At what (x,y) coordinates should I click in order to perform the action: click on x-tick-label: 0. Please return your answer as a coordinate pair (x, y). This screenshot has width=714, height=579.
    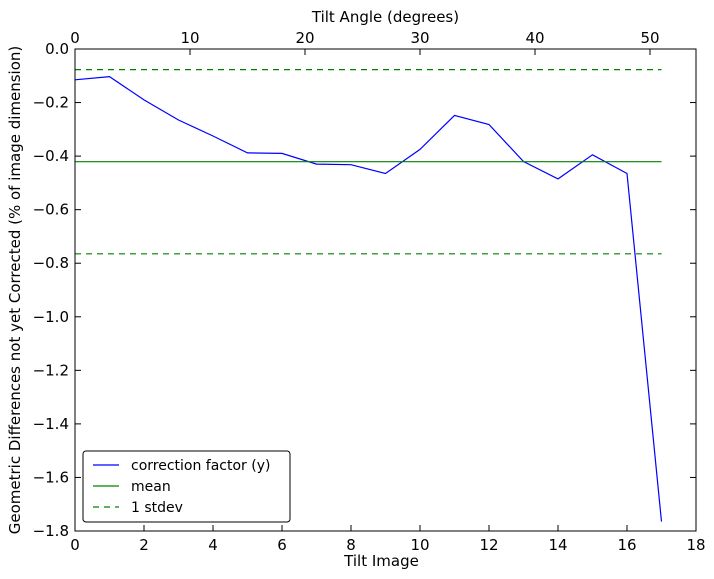
    Looking at the image, I should click on (75, 545).